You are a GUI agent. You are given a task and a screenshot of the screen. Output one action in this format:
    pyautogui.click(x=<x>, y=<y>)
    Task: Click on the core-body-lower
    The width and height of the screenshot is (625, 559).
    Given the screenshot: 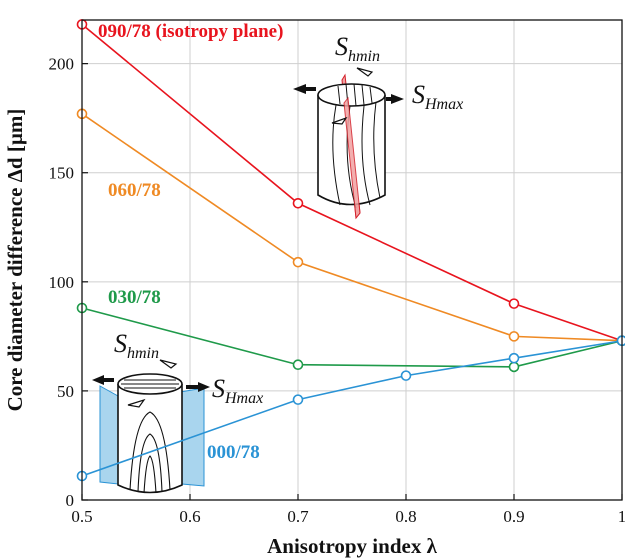 What is the action you would take?
    pyautogui.click(x=150, y=439)
    